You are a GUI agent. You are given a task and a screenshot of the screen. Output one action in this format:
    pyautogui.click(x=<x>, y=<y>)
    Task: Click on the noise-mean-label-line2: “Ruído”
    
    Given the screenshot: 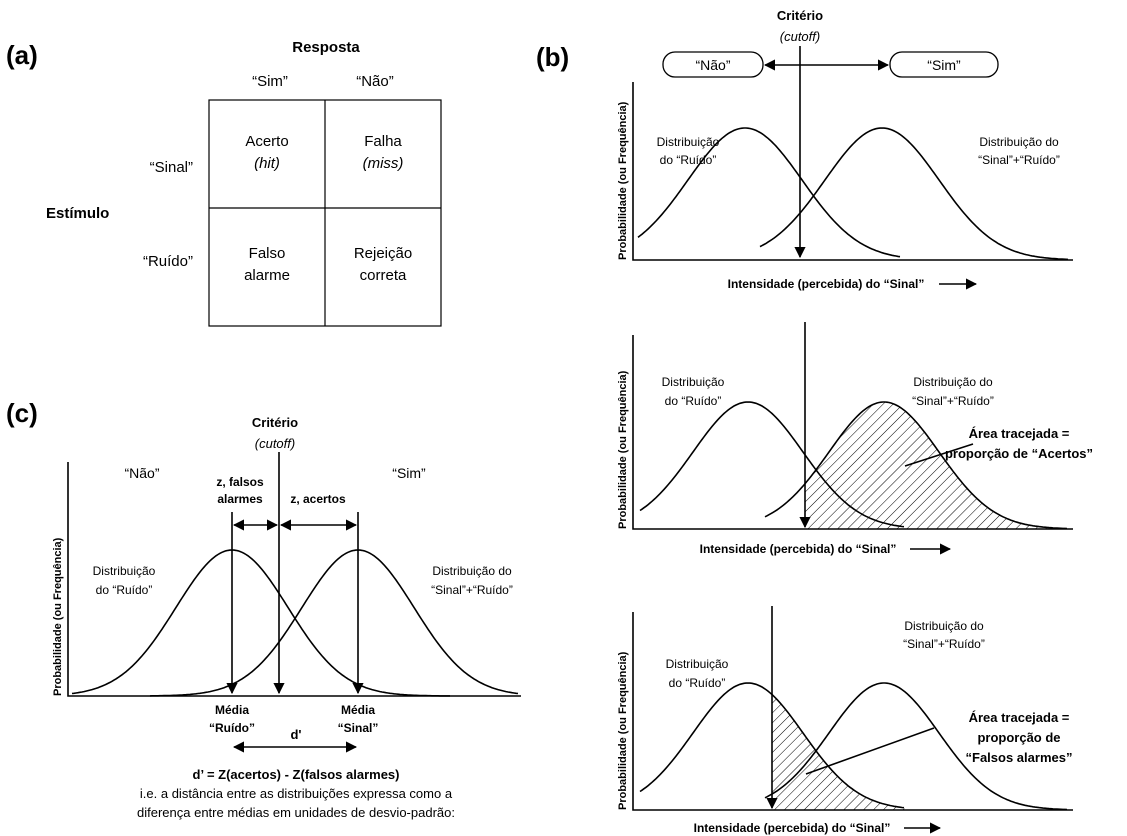 What is the action you would take?
    pyautogui.click(x=232, y=728)
    